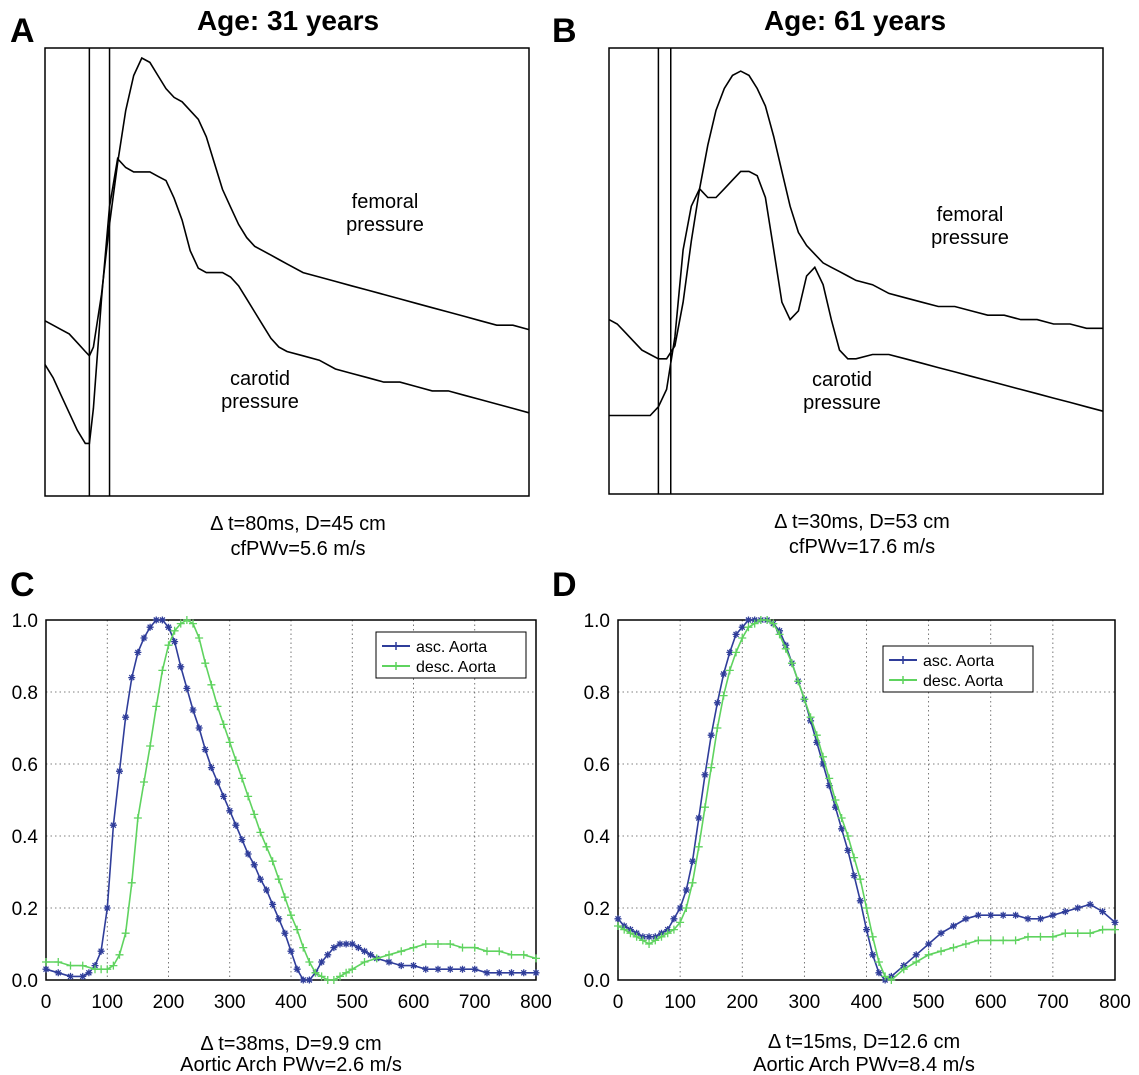 The height and width of the screenshot is (1075, 1139). Describe the element at coordinates (536, 1002) in the screenshot. I see `panel-c-x-tick-label: 800` at that location.